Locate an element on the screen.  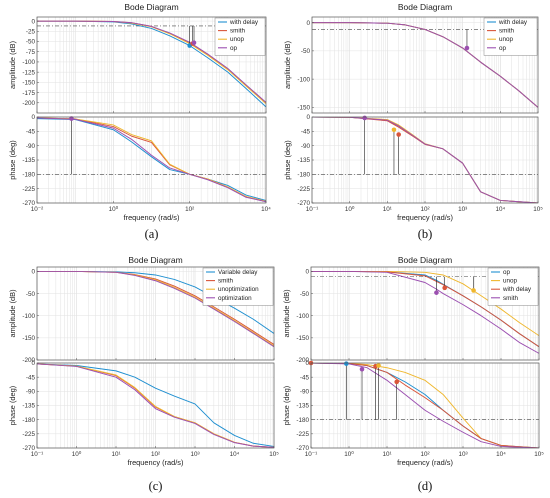
phase-ylabel: phase (deg) is located at coordinates (286, 405).